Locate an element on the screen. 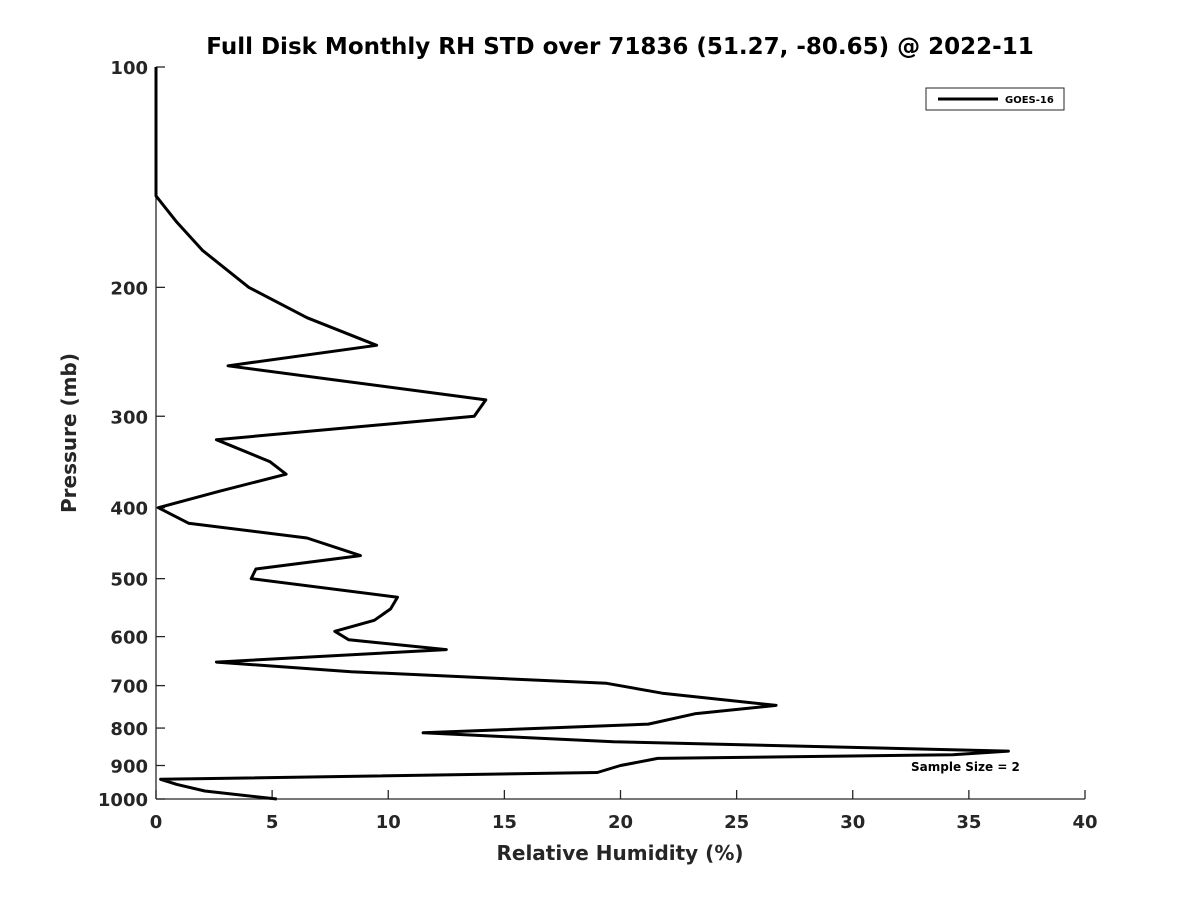 The height and width of the screenshot is (900, 1200). y-tick-label: 900 is located at coordinates (129, 767).